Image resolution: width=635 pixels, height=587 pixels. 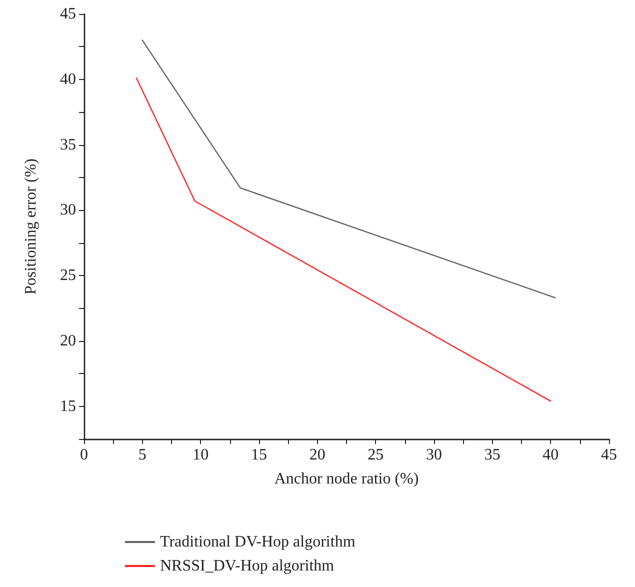 I want to click on y-tick-label: 30, so click(x=68, y=210).